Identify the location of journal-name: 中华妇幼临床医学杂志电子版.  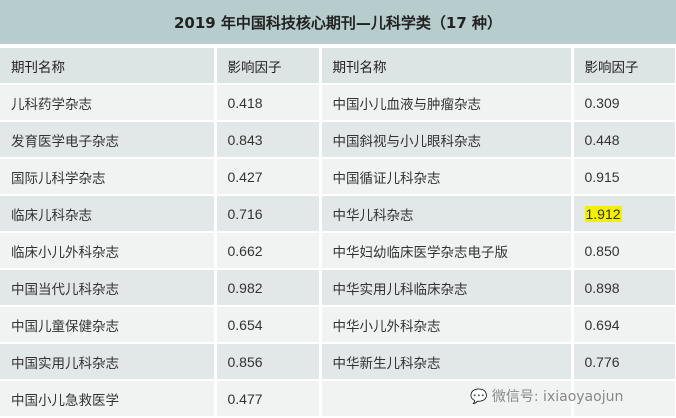
(420, 252).